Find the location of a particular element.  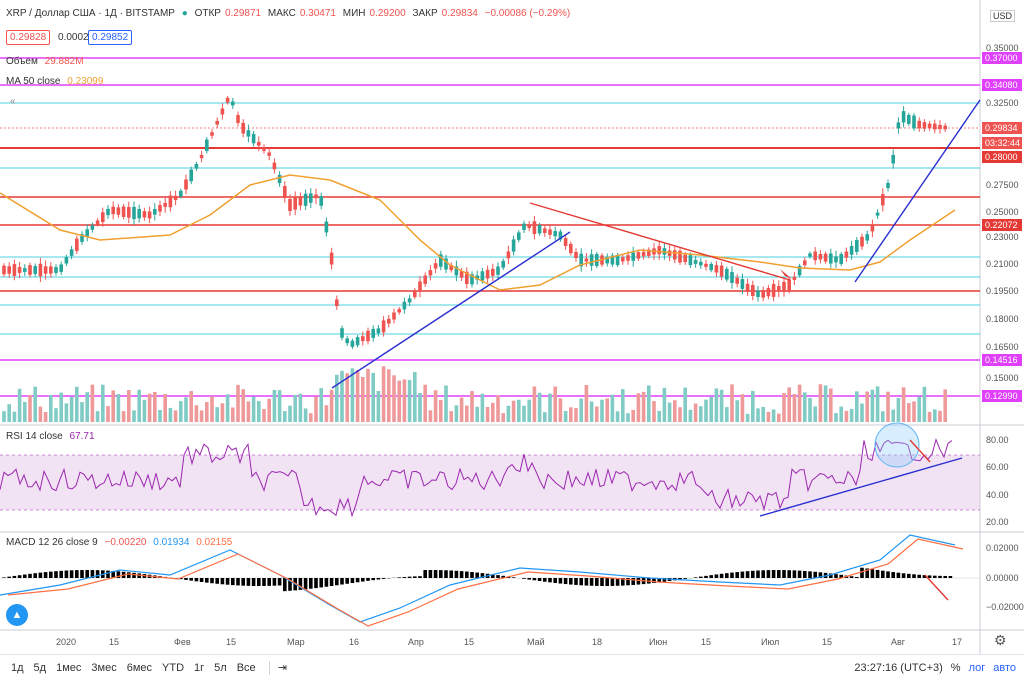

auto-toggle: авто is located at coordinates (1004, 667).